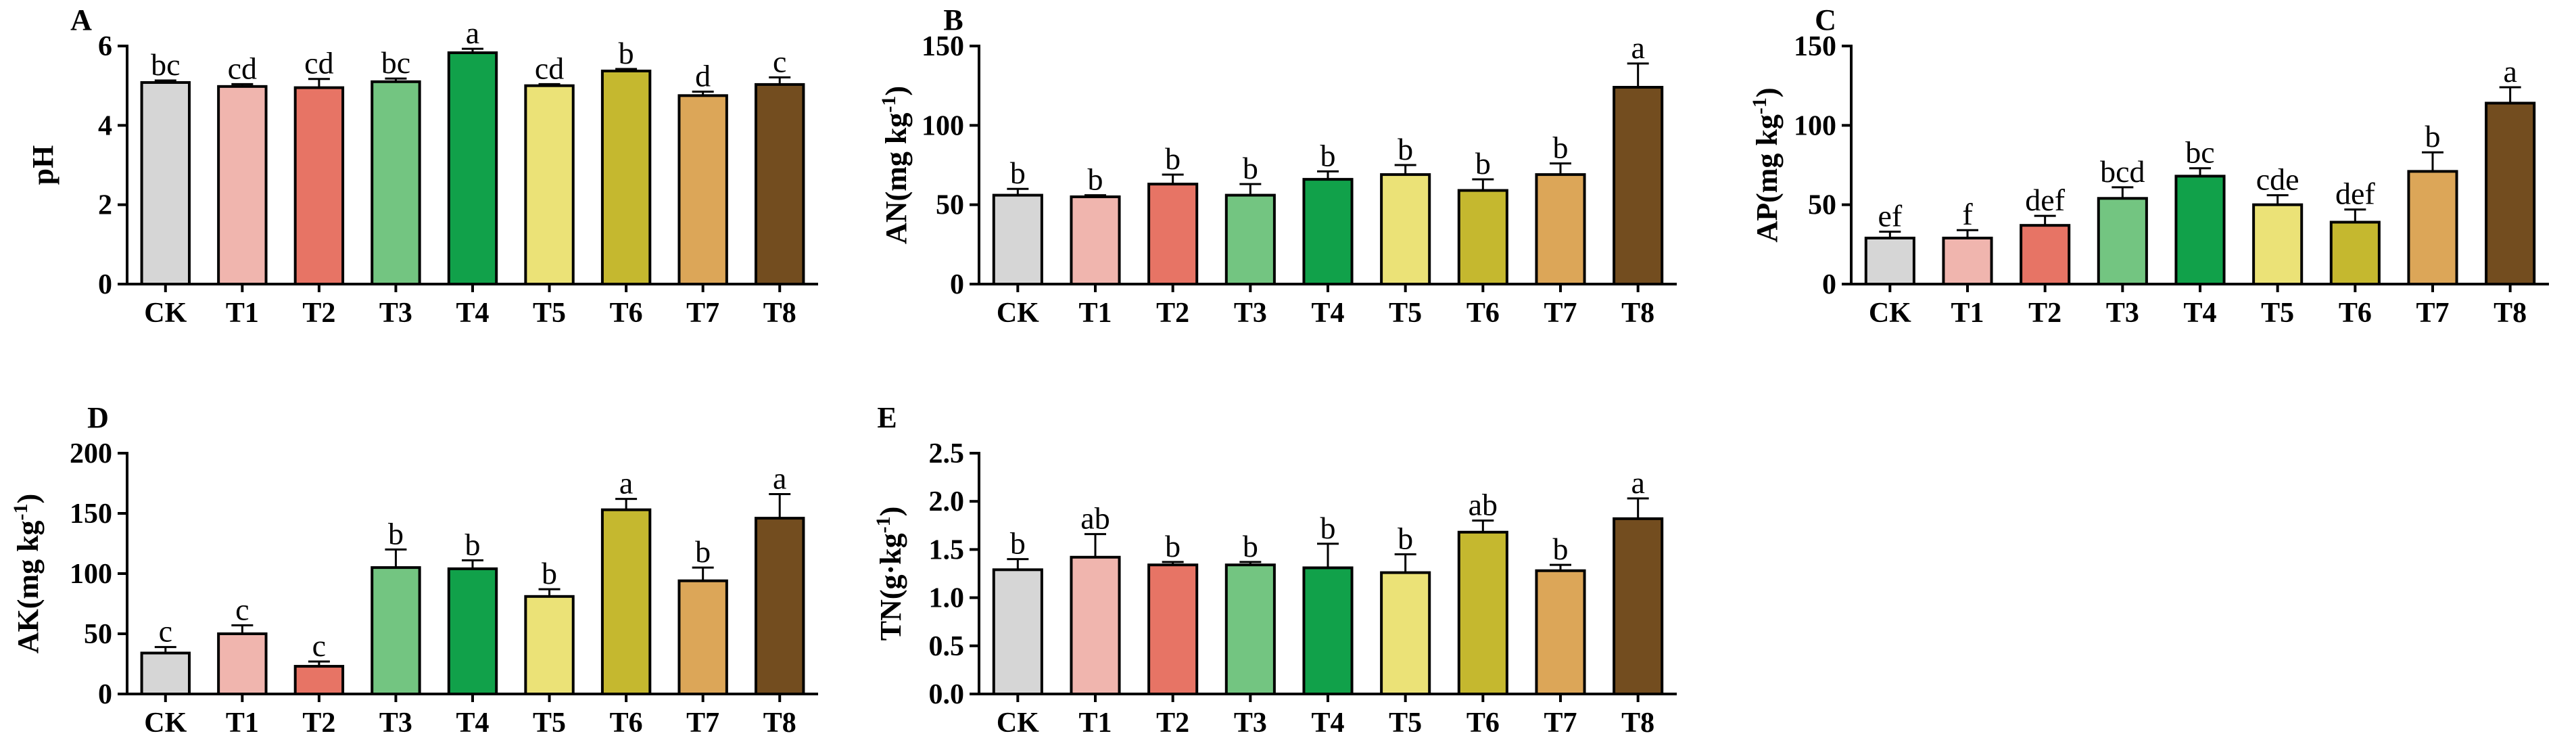  Describe the element at coordinates (27, 573) in the screenshot. I see `y-axis-label: AK(mg kg-1)` at that location.